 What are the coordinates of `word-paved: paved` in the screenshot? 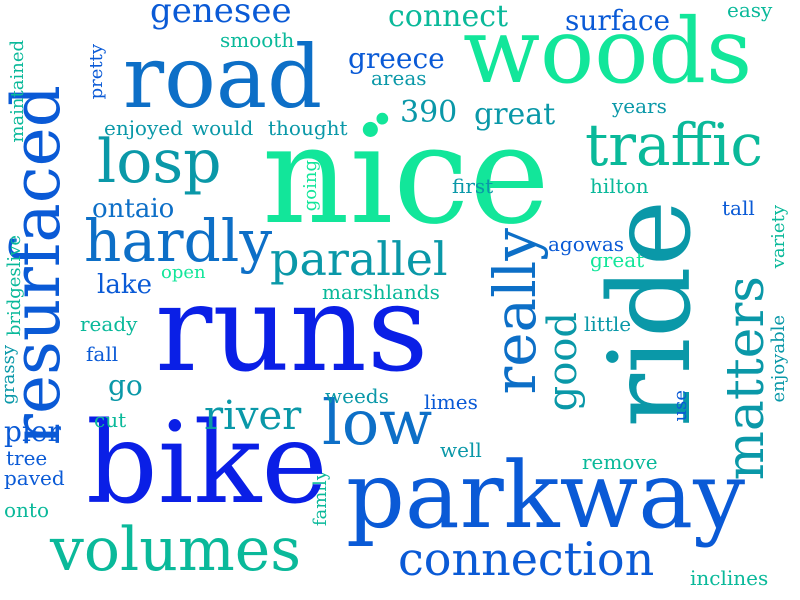 It's located at (34, 478).